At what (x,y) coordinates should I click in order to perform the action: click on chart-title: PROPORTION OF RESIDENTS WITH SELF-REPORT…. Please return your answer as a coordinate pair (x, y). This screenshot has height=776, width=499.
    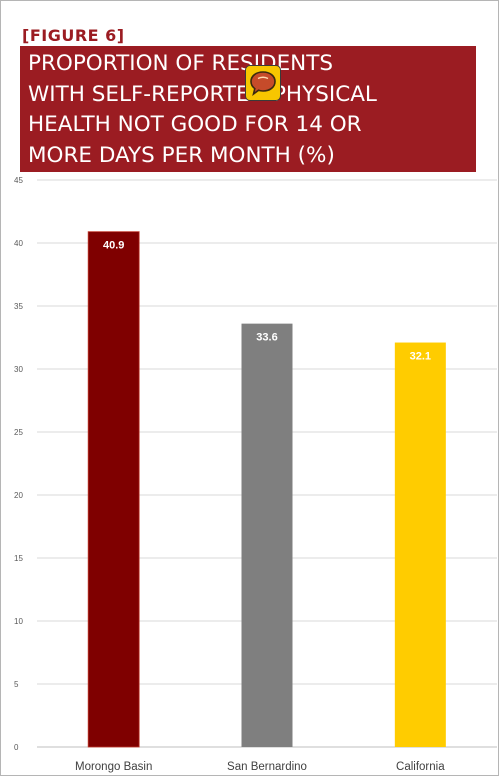
    Looking at the image, I should click on (202, 109).